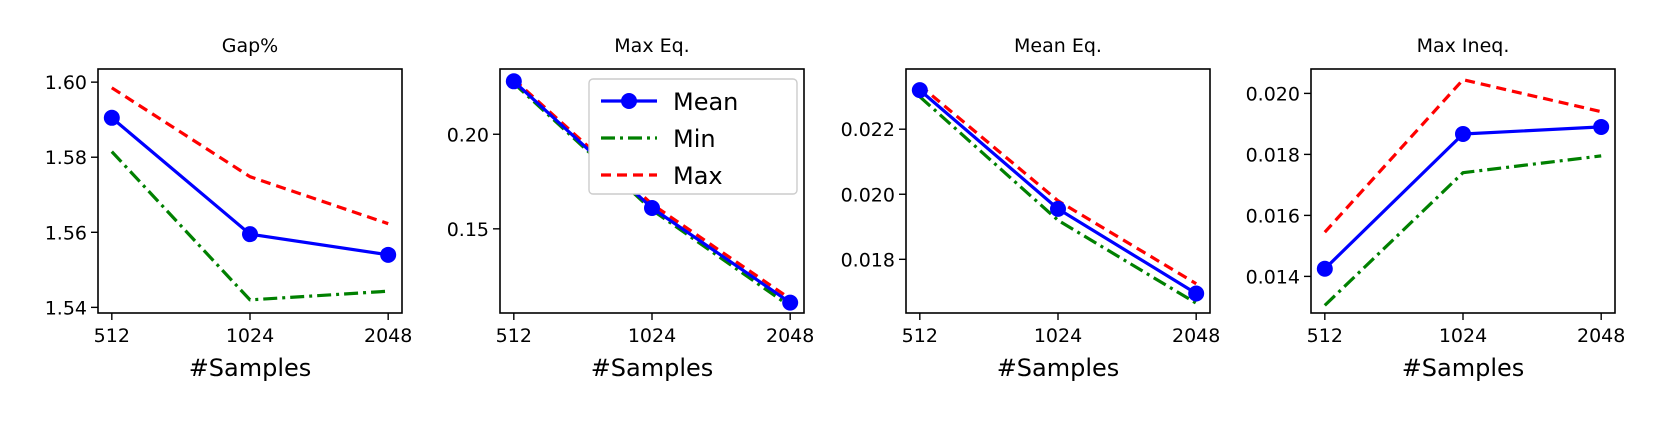  Describe the element at coordinates (629, 101) in the screenshot. I see `legend-marker-mean` at that location.